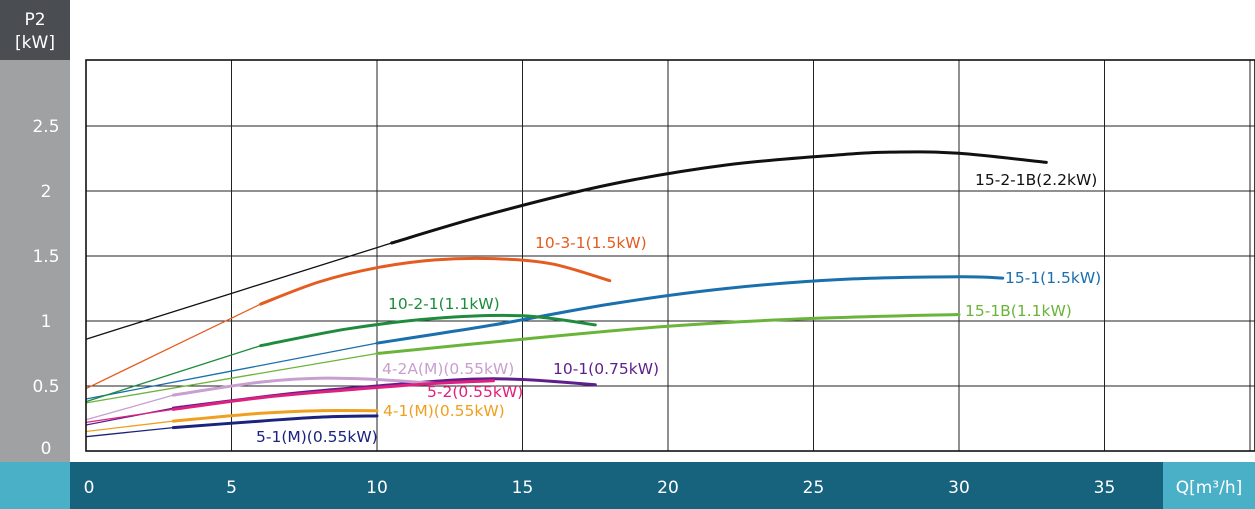 The height and width of the screenshot is (509, 1255). What do you see at coordinates (523, 488) in the screenshot?
I see `x-tick-label: 15` at bounding box center [523, 488].